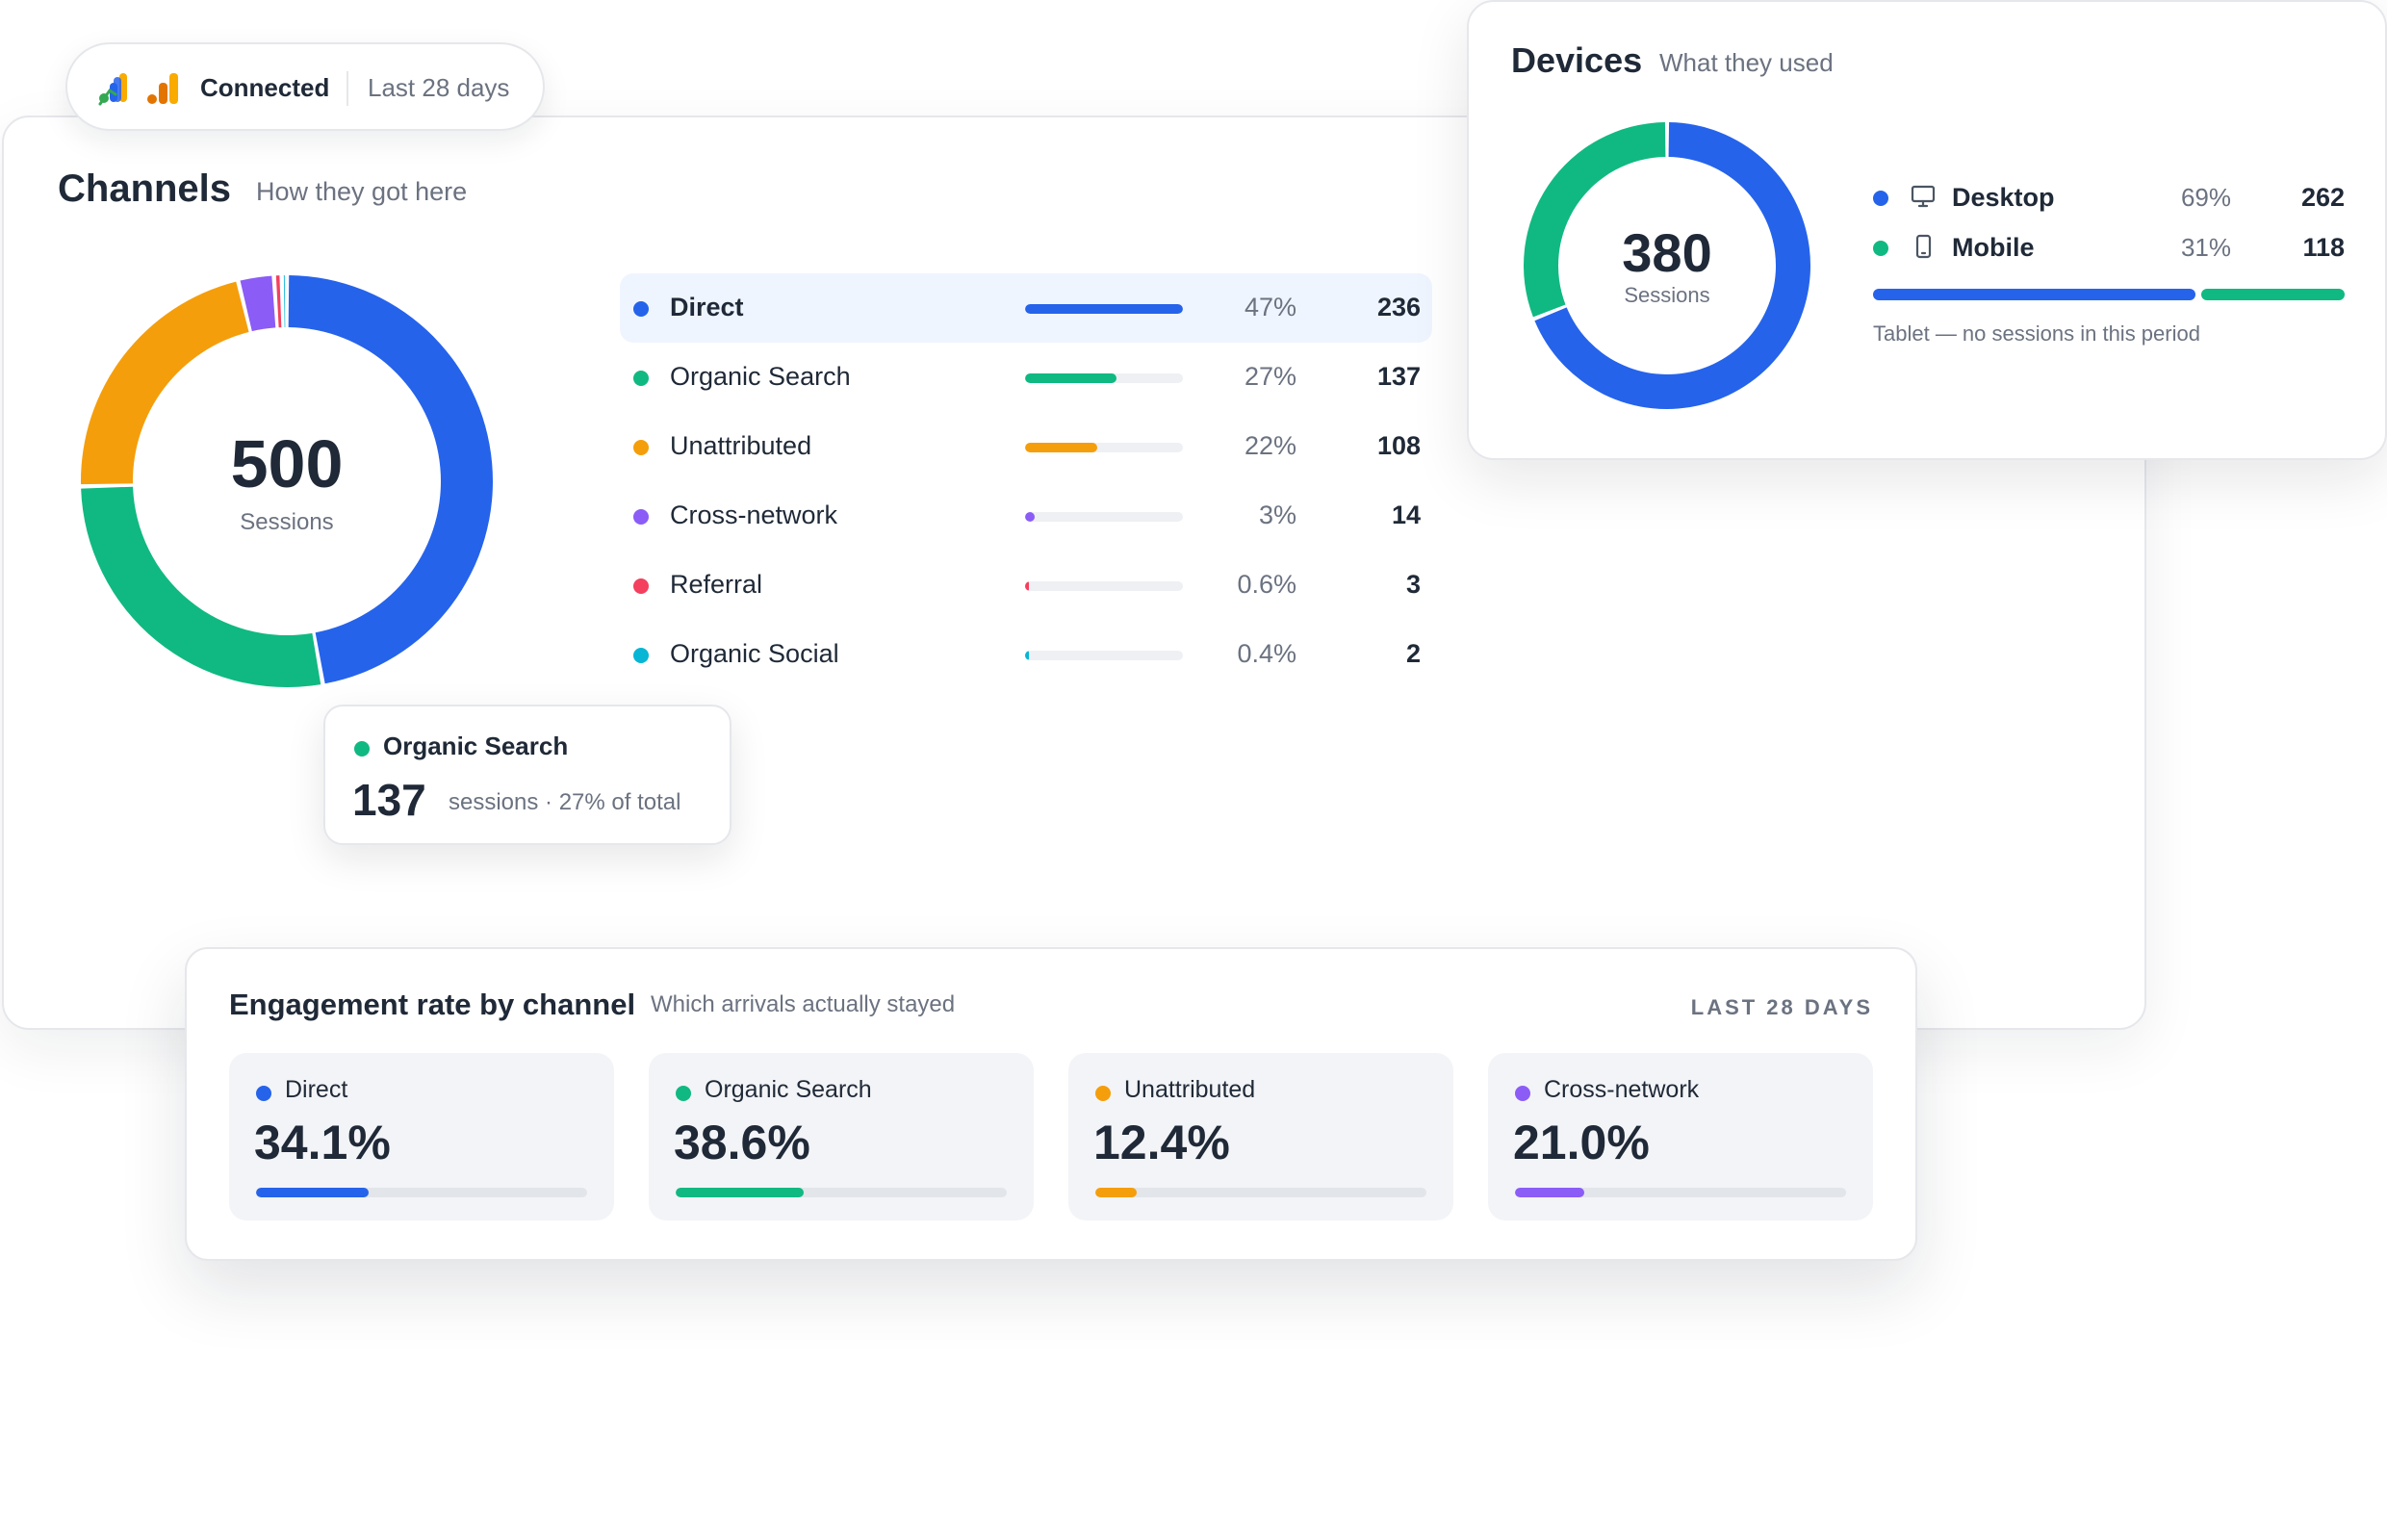 This screenshot has height=1540, width=2387. Describe the element at coordinates (716, 584) in the screenshot. I see `channel-name: Referral` at that location.